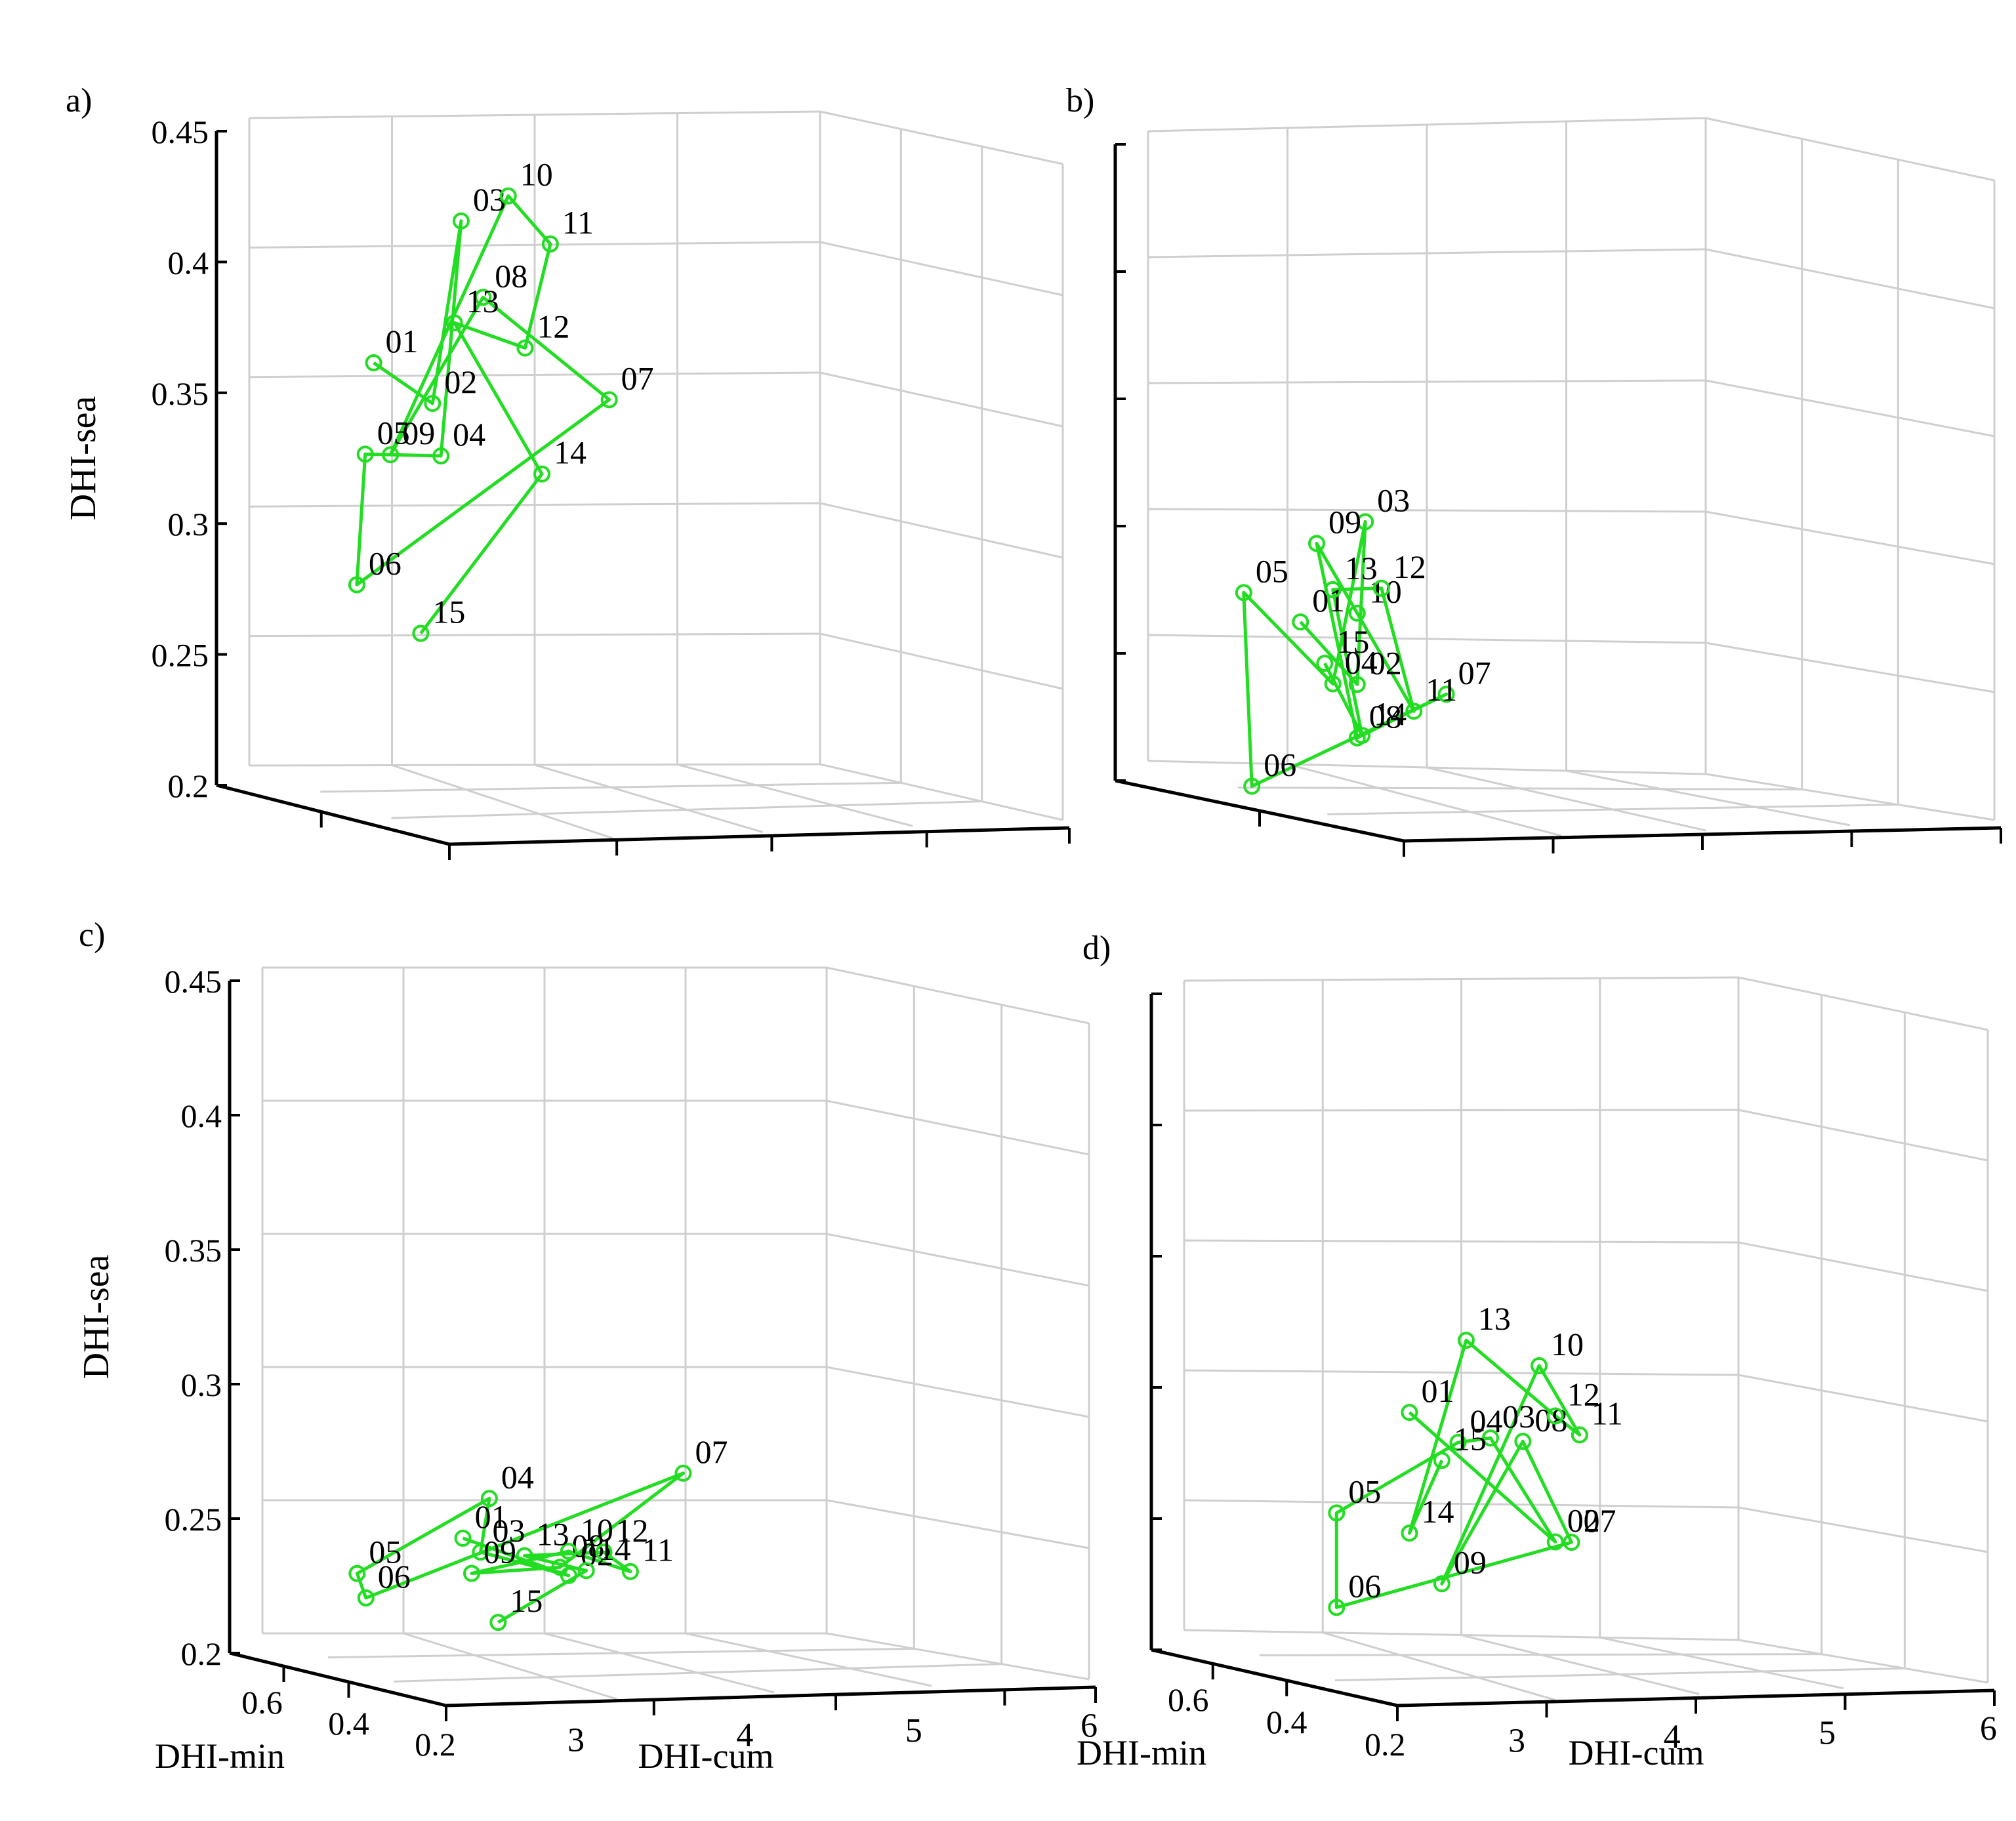 This screenshot has height=1821, width=2016. I want to click on data-label-02: 02, so click(1385, 662).